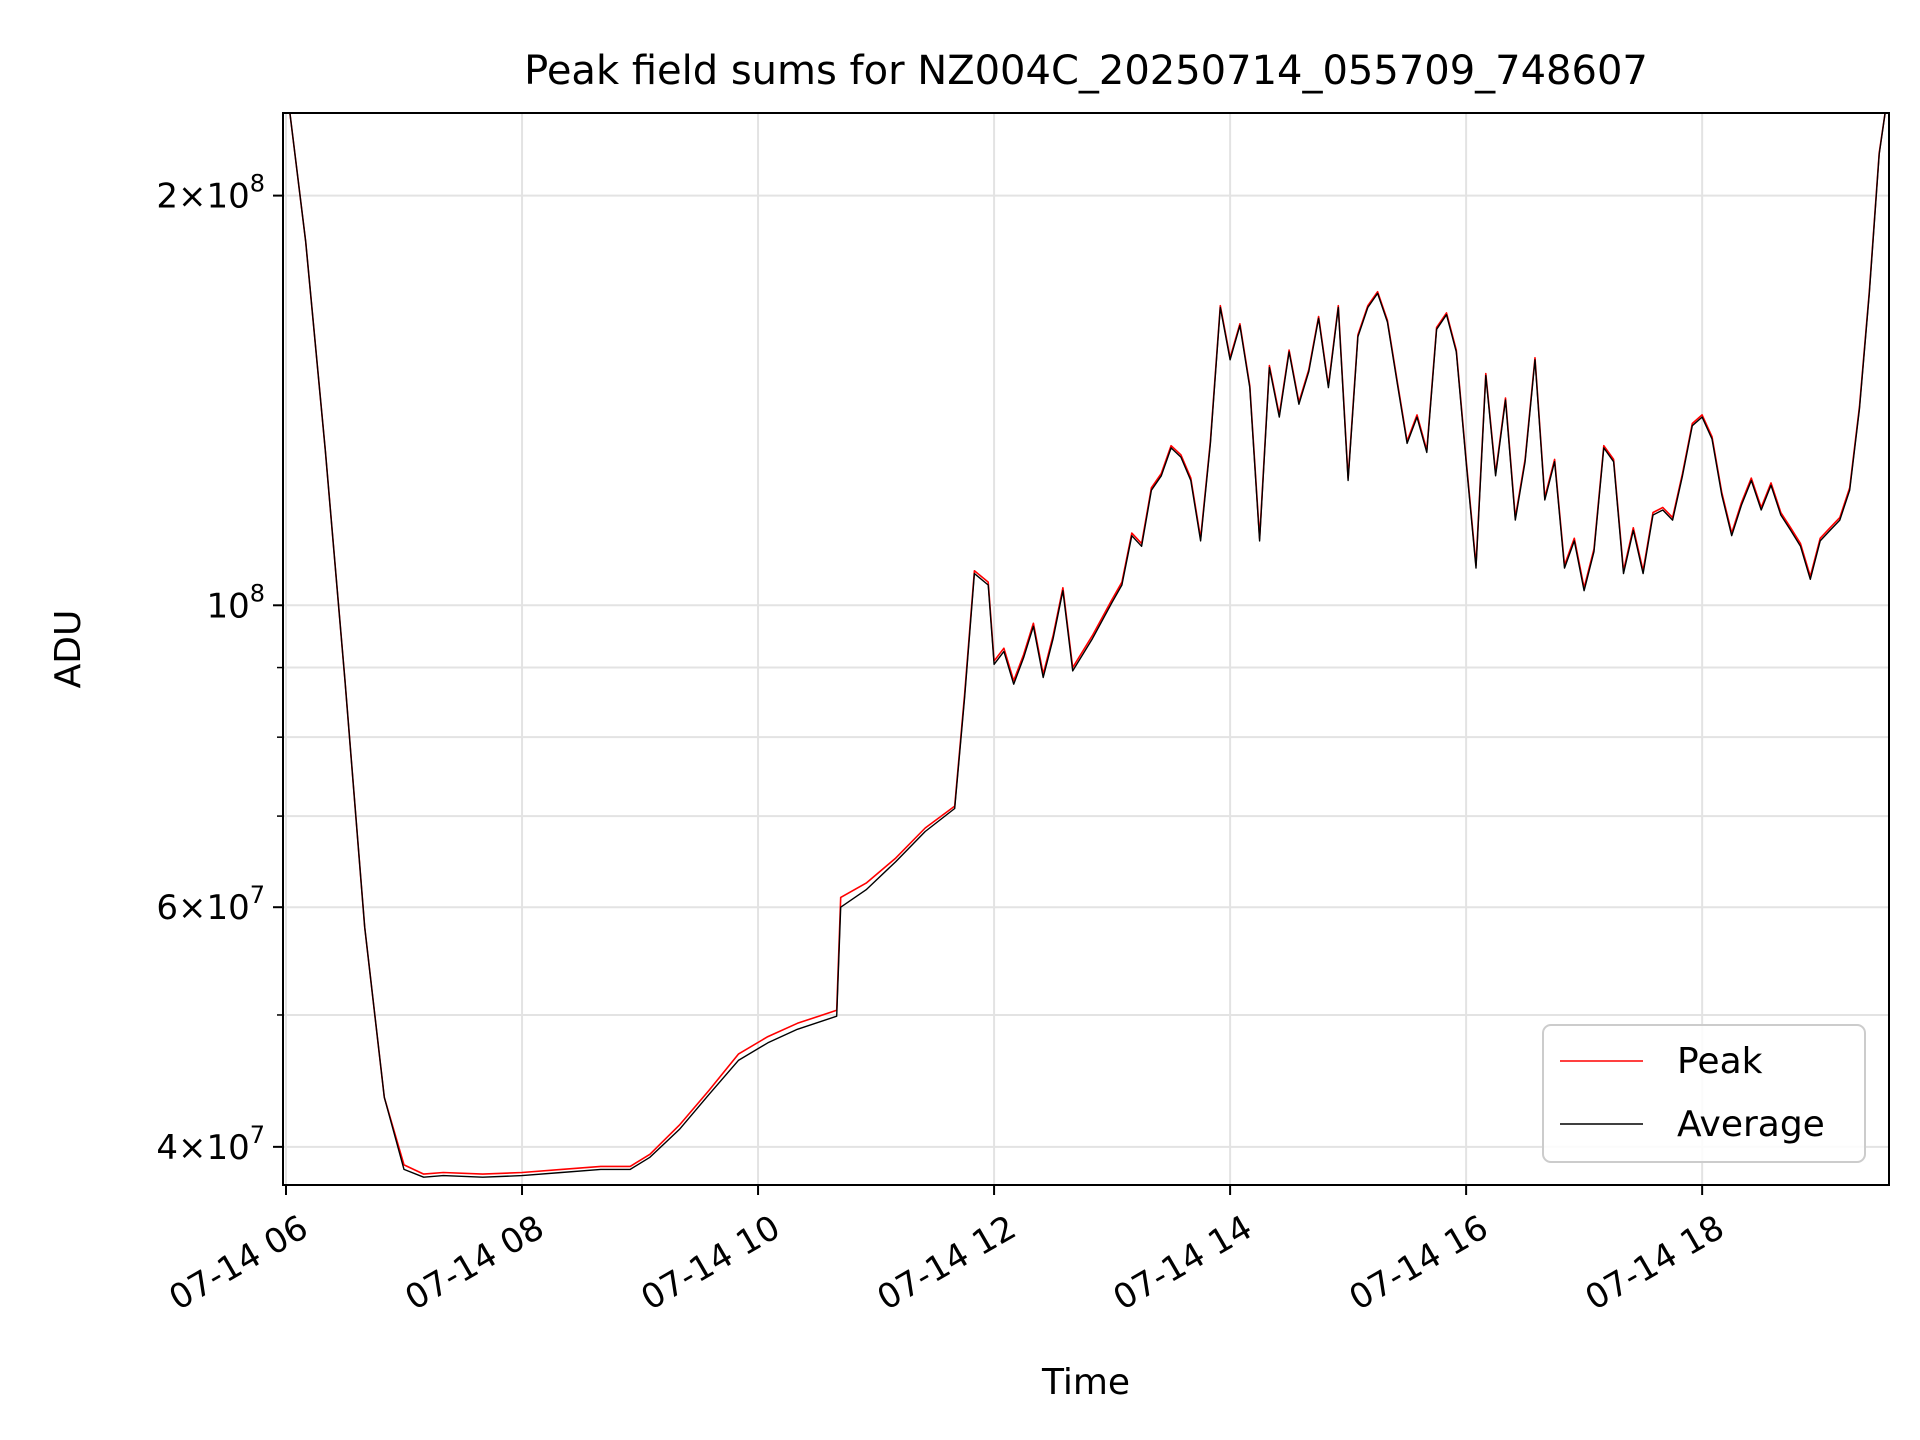 Image resolution: width=1920 pixels, height=1440 pixels. I want to click on y-tick-label: 6×107, so click(210, 904).